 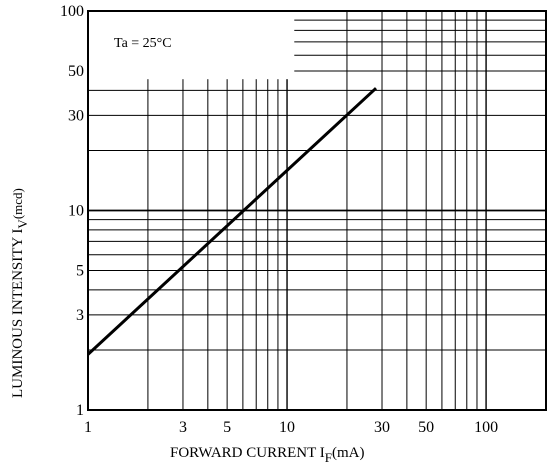 What do you see at coordinates (426, 427) in the screenshot?
I see `x-tick-label: 50` at bounding box center [426, 427].